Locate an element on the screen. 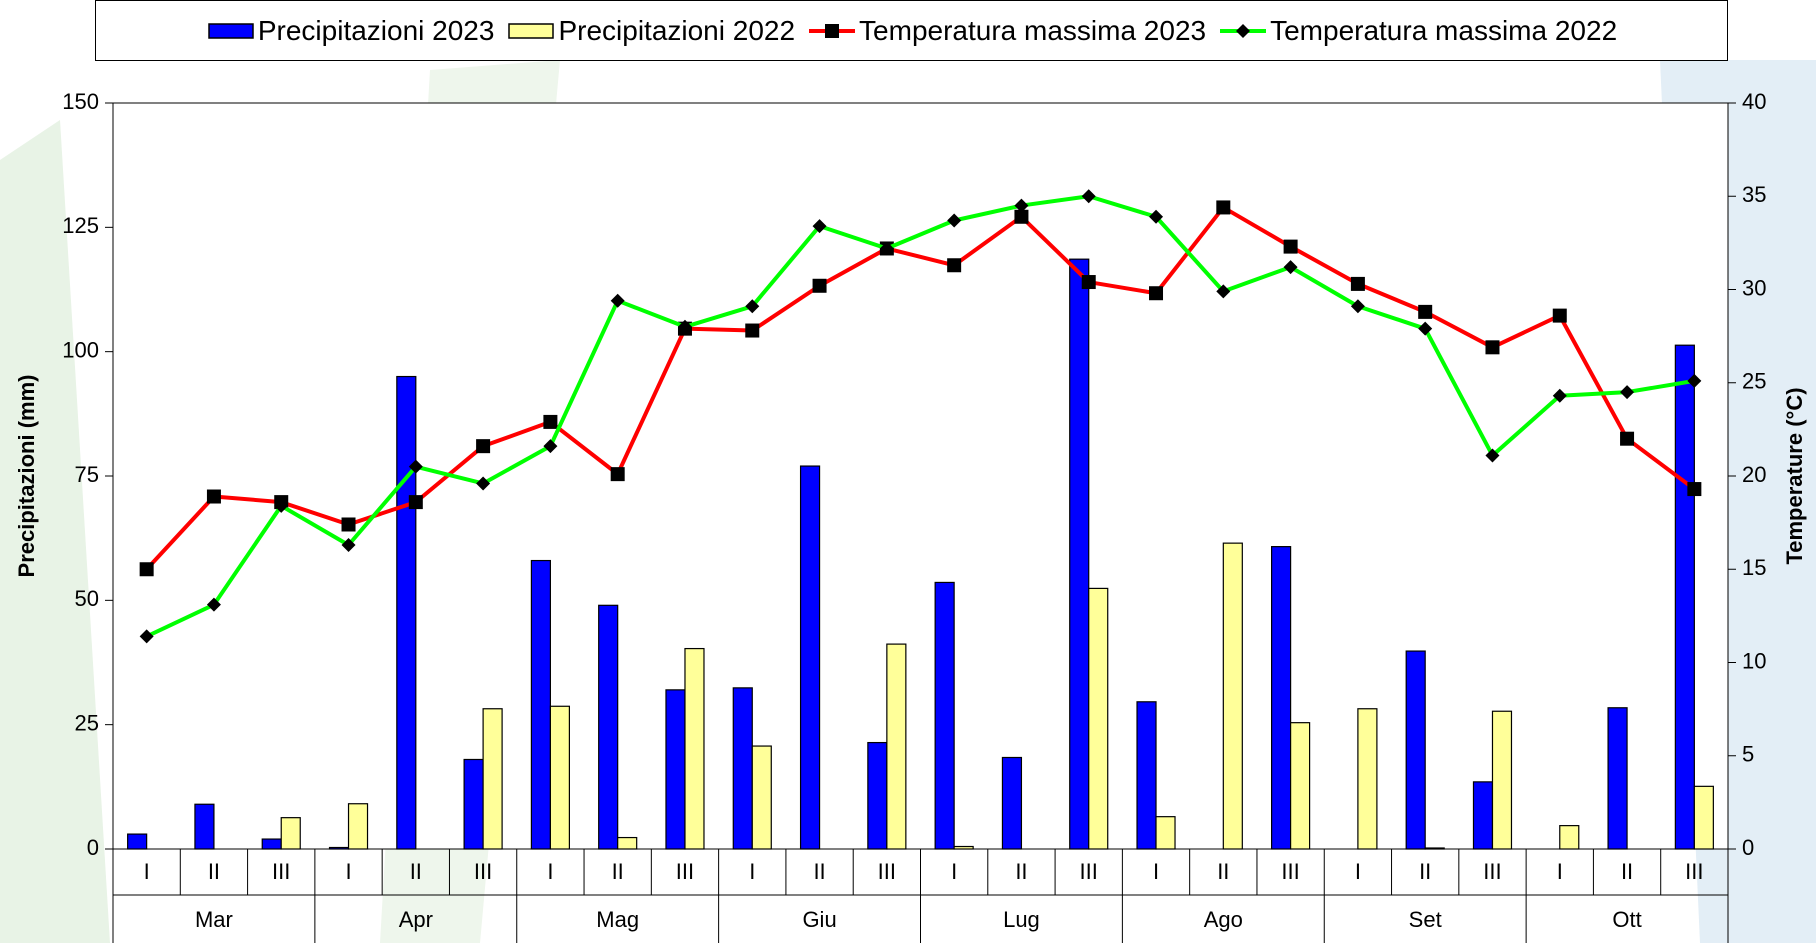  swatch-marker is located at coordinates (832, 30).